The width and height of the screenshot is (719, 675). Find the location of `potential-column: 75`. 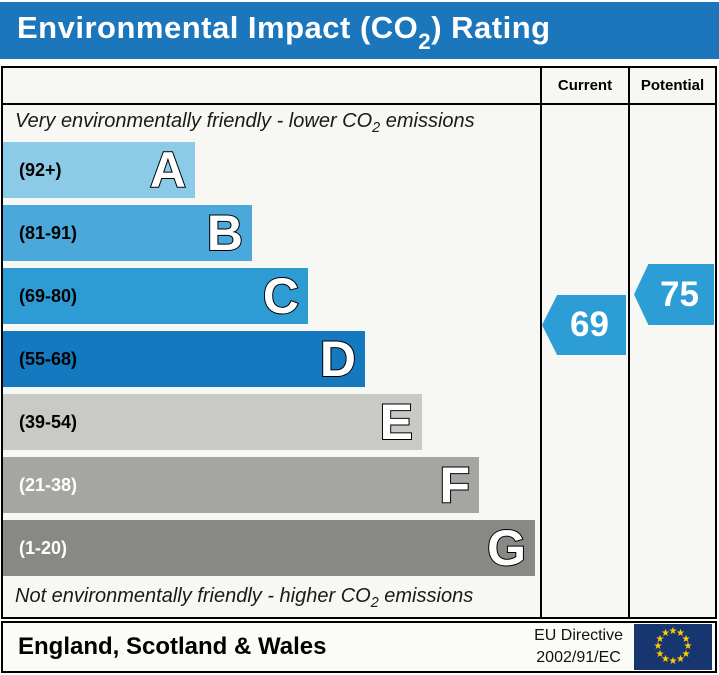

potential-column: 75 is located at coordinates (671, 361).